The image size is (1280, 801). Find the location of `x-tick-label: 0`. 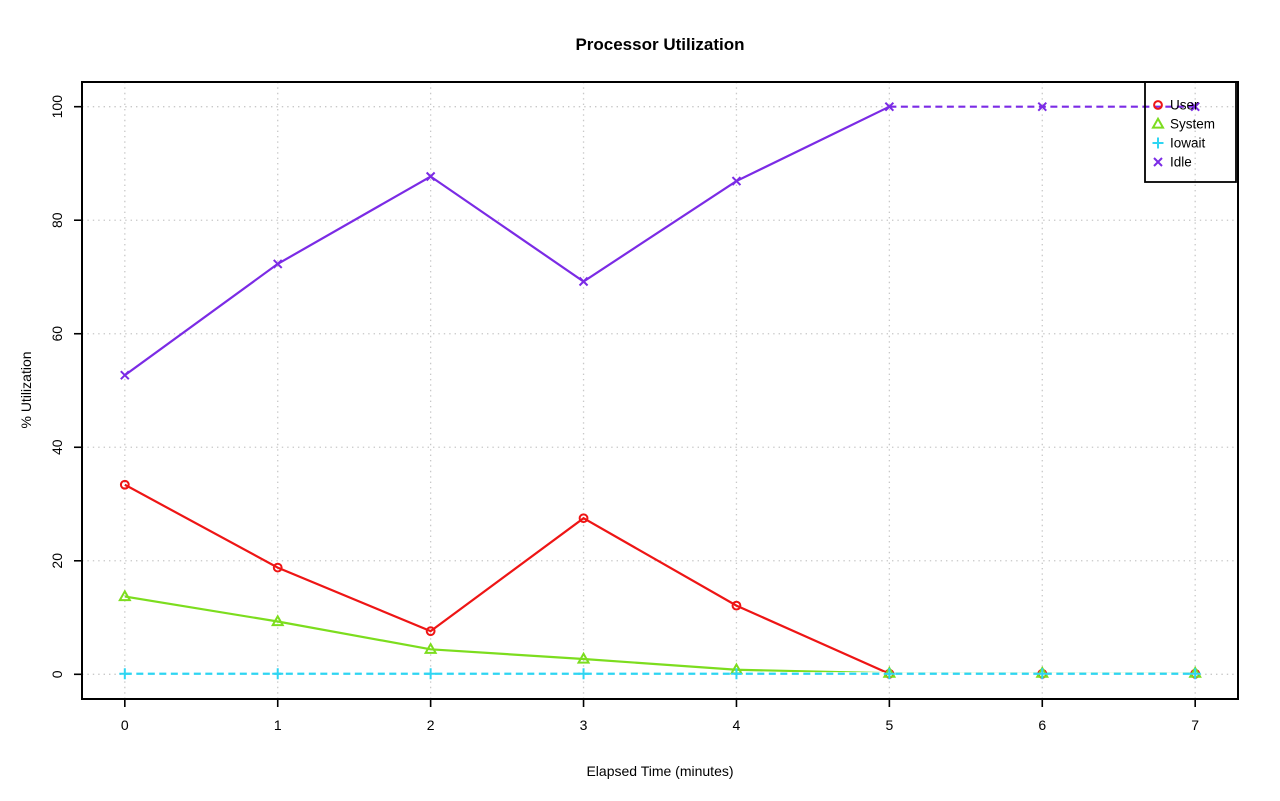

x-tick-label: 0 is located at coordinates (125, 725).